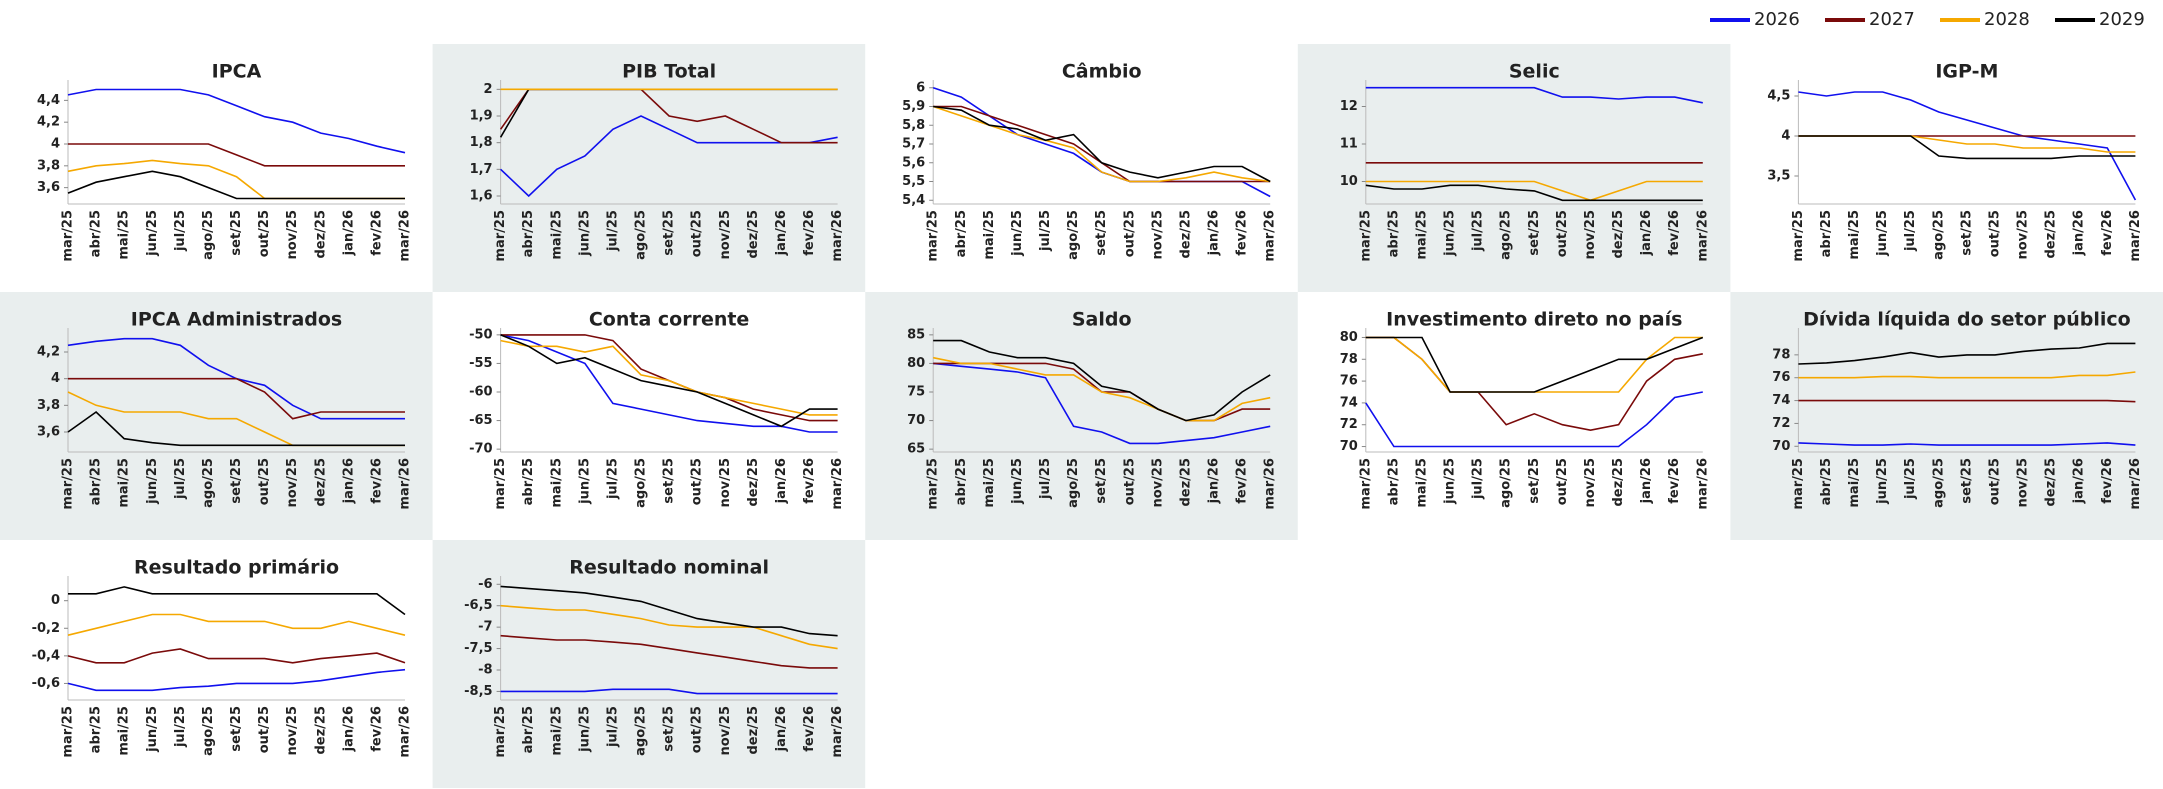 Image resolution: width=2163 pixels, height=789 pixels. Describe the element at coordinates (55, 600) in the screenshot. I see `y-tick-label: 0` at that location.